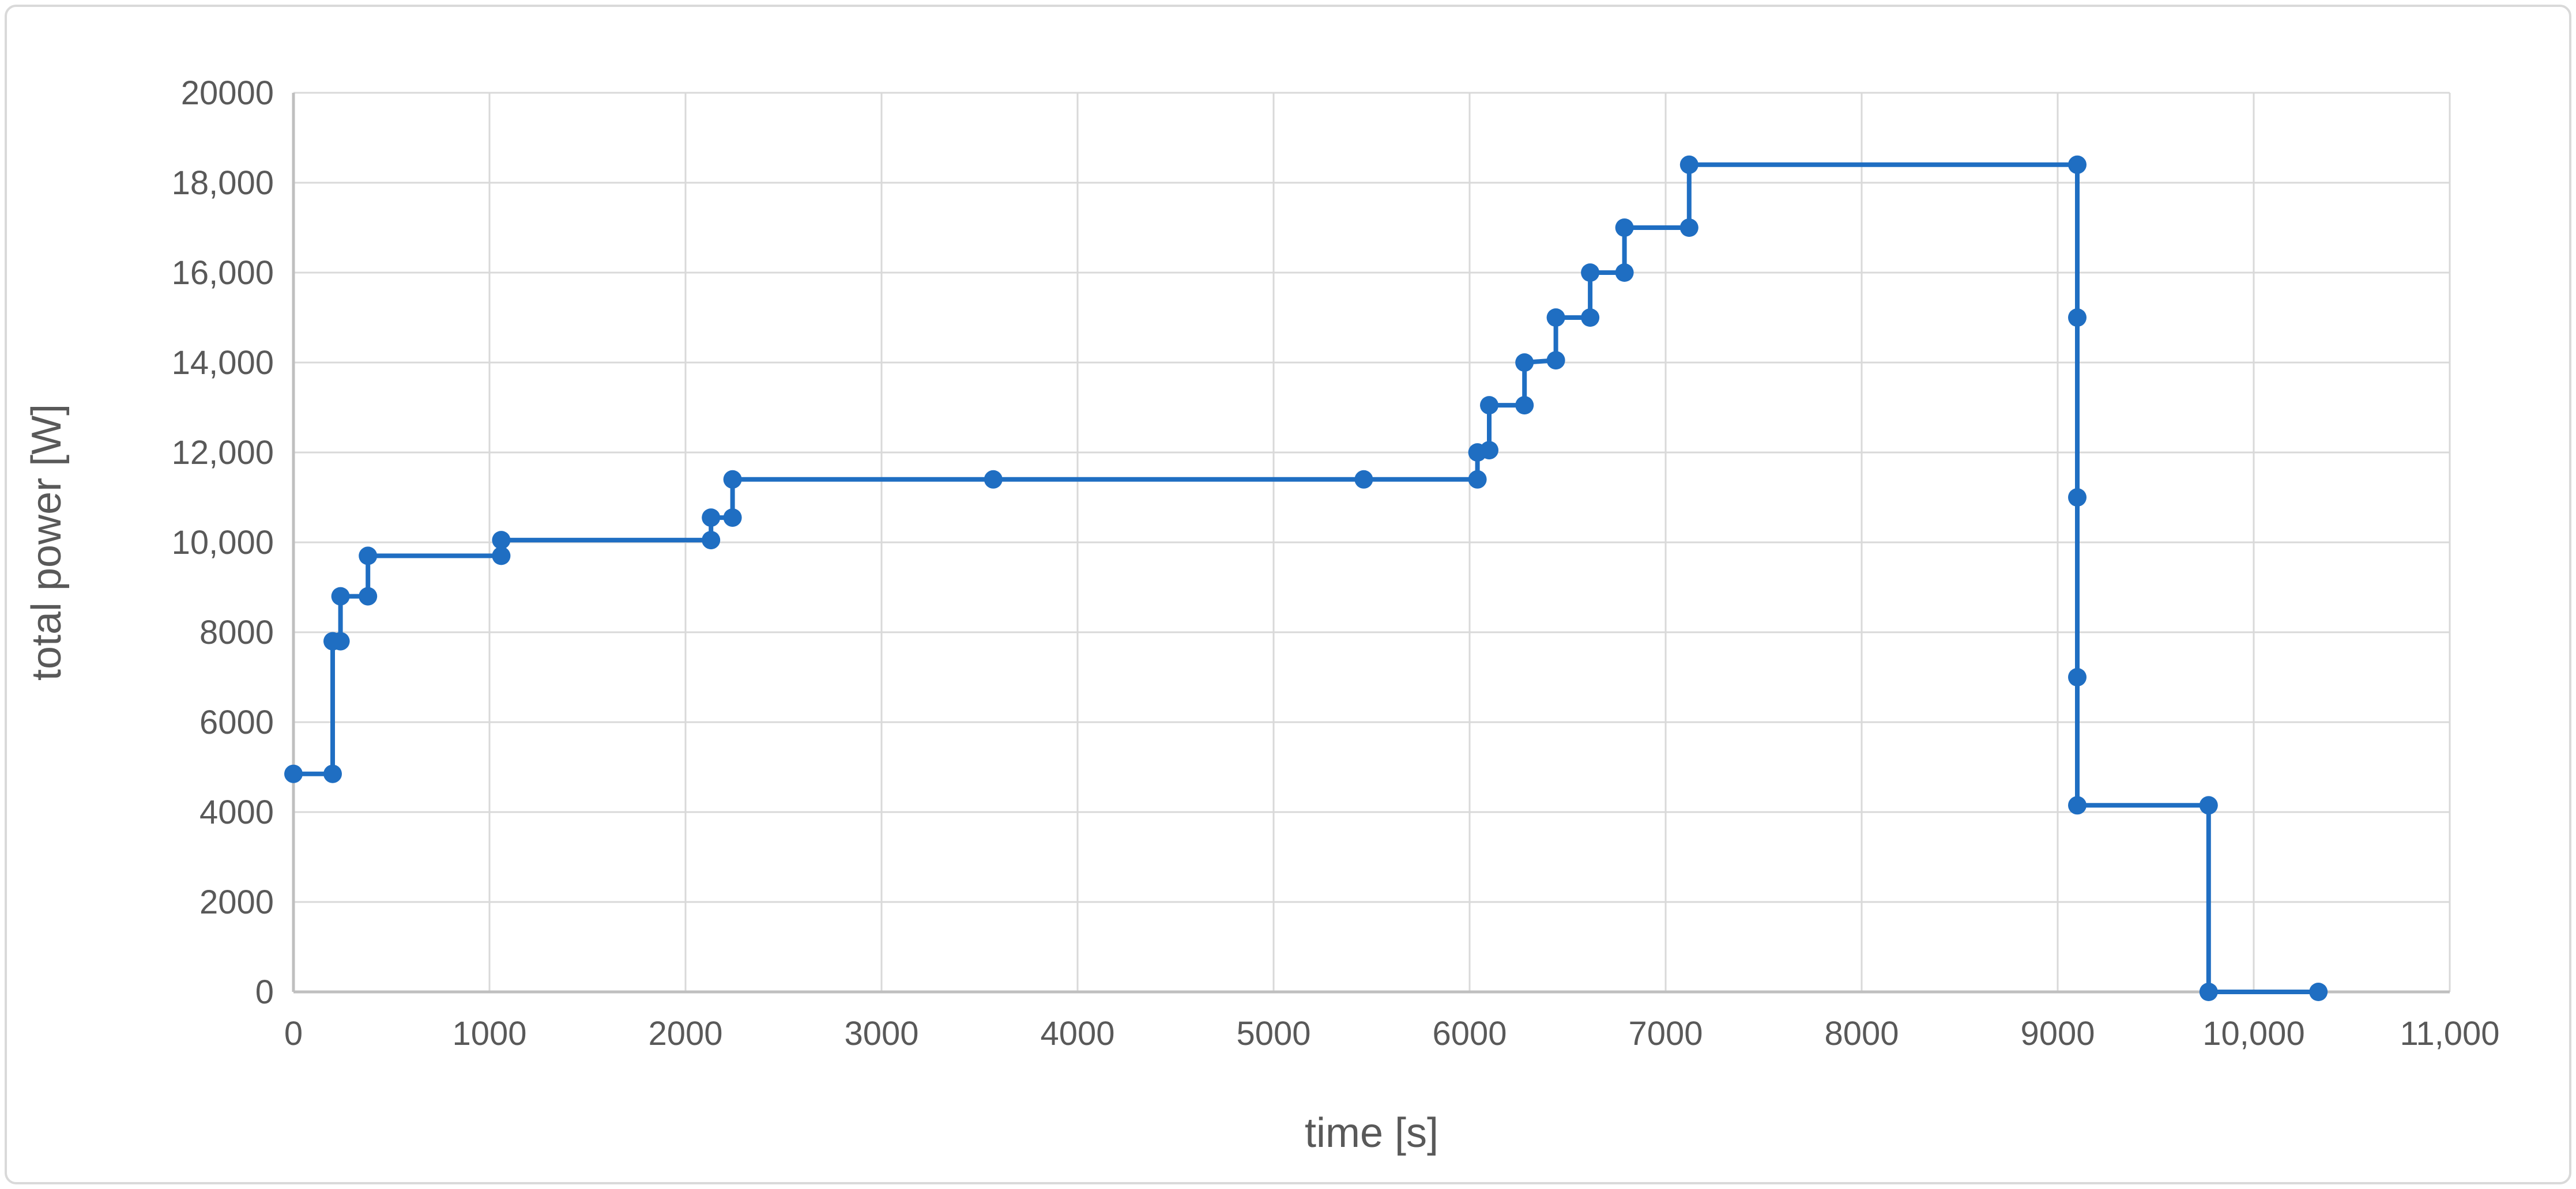 This screenshot has height=1189, width=2576. I want to click on x-tick-label: 3000, so click(881, 1033).